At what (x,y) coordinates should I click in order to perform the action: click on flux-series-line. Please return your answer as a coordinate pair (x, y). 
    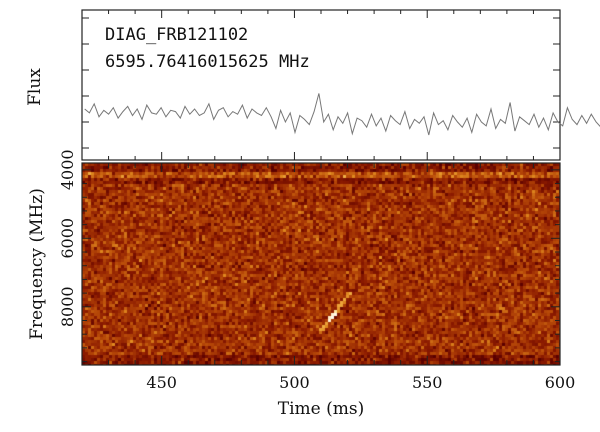
    Looking at the image, I should click on (342, 114).